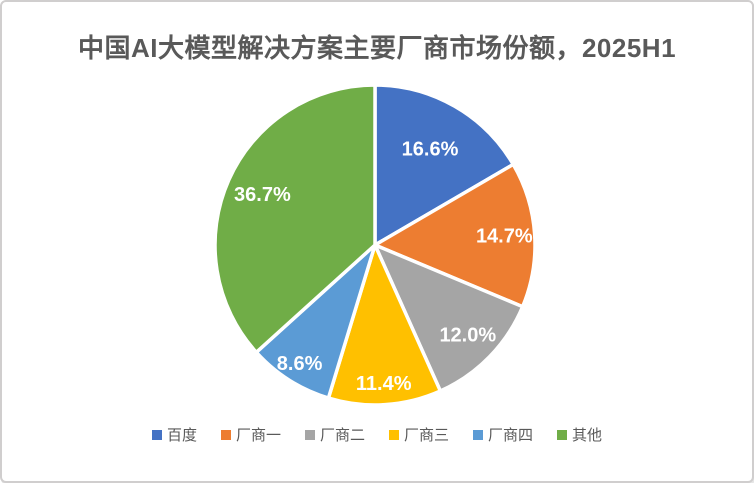 The width and height of the screenshot is (754, 483). Describe the element at coordinates (444, 165) in the screenshot. I see `pie-slice-百度` at that location.